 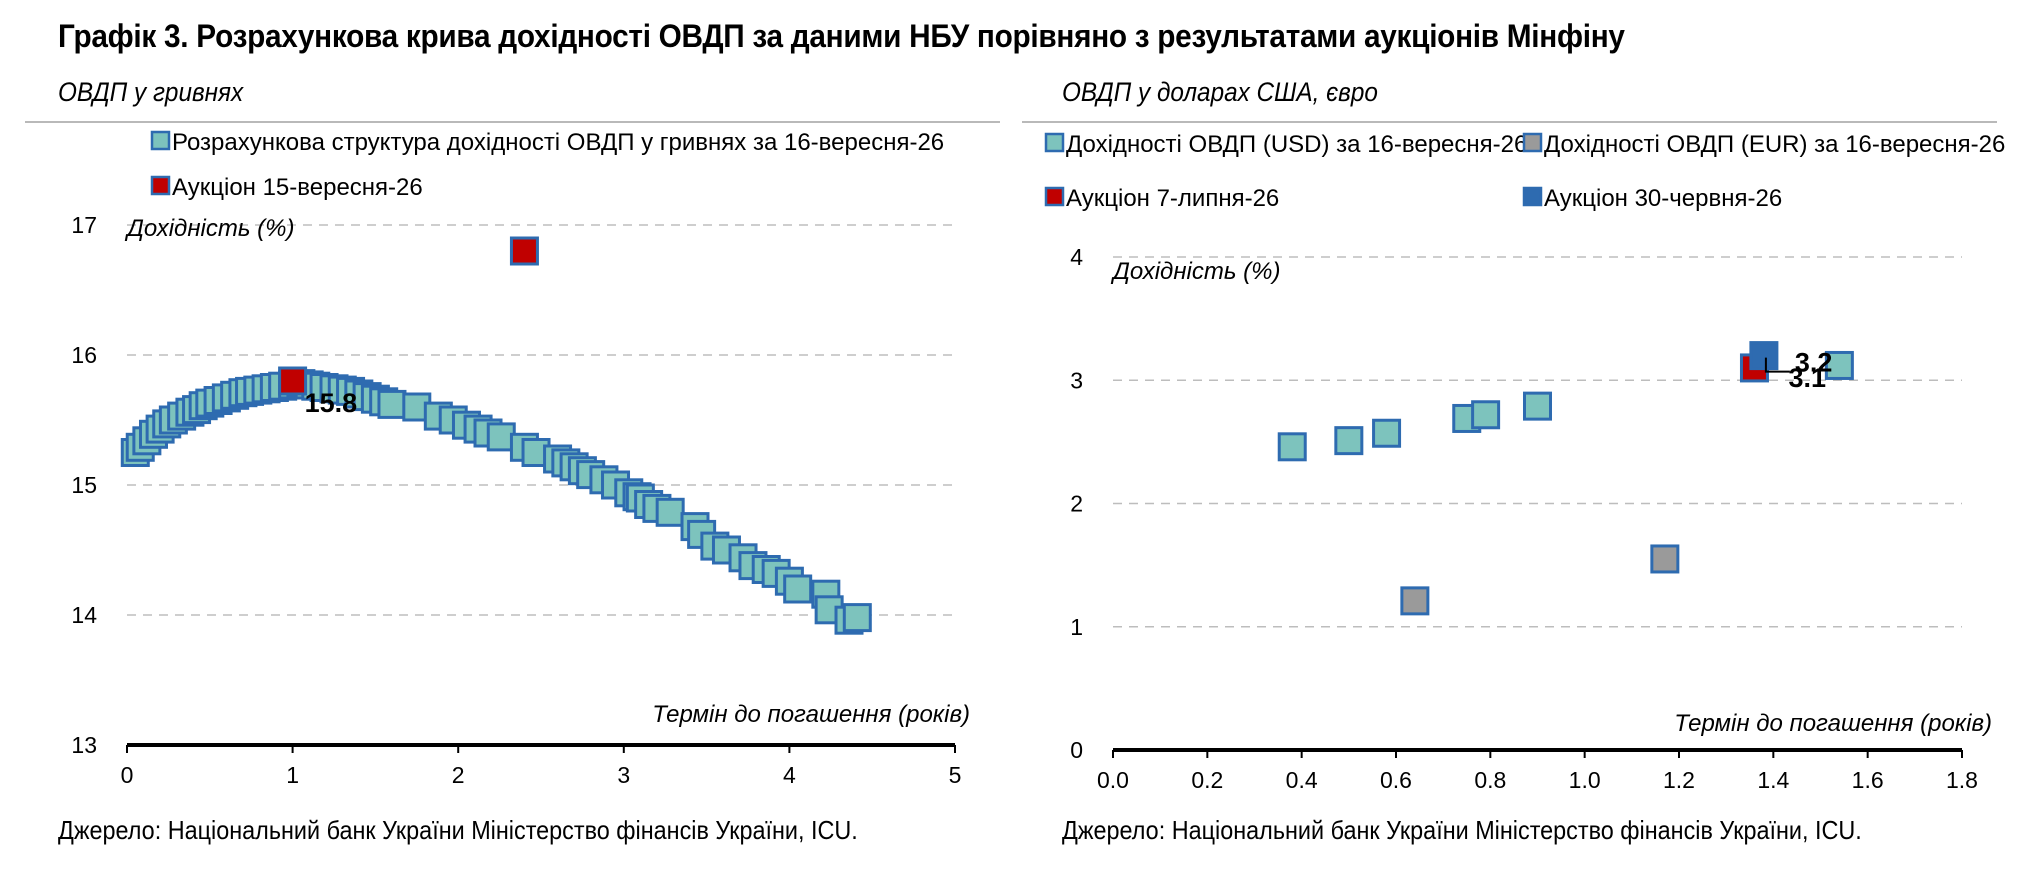 What do you see at coordinates (623, 775) in the screenshot?
I see `c1-x-tick-label: 3` at bounding box center [623, 775].